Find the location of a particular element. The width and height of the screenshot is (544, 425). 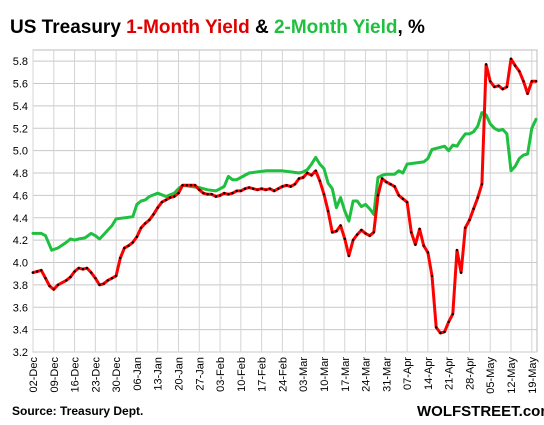

x-tick-label: 21-Apr is located at coordinates (450, 373).